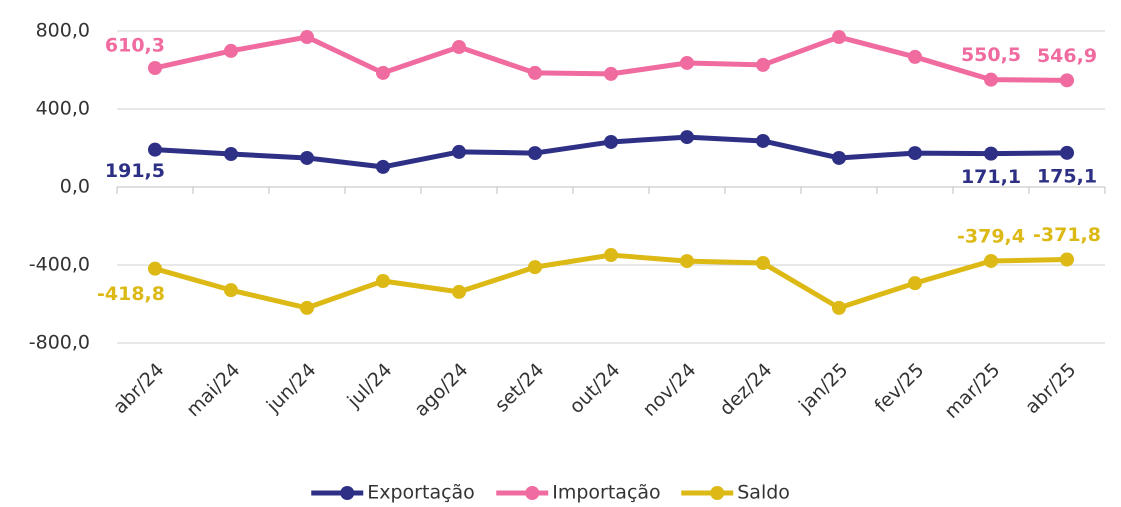 The width and height of the screenshot is (1121, 507). Describe the element at coordinates (213, 390) in the screenshot. I see `x-tick-label: mai/24` at that location.